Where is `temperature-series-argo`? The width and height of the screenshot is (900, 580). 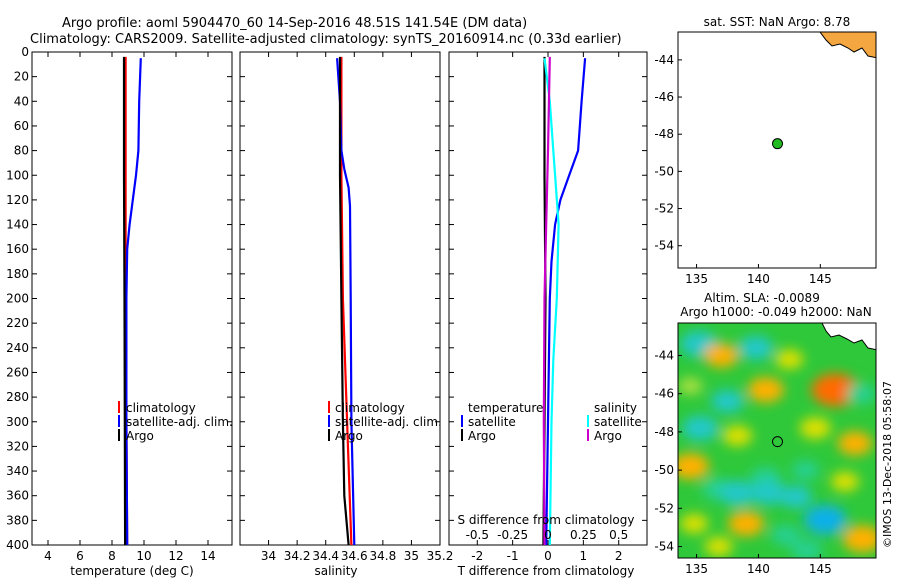 temperature-series-argo is located at coordinates (124, 301).